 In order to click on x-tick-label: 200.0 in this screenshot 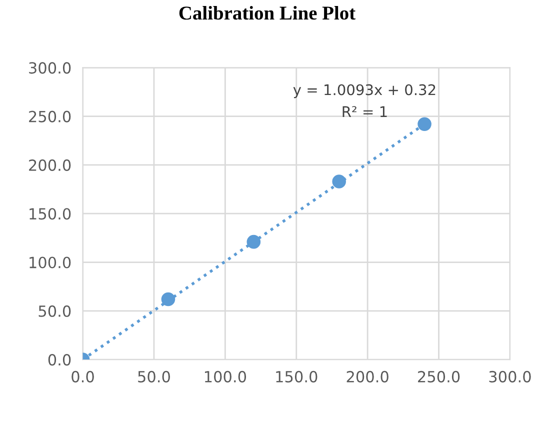, I will do `click(367, 376)`.